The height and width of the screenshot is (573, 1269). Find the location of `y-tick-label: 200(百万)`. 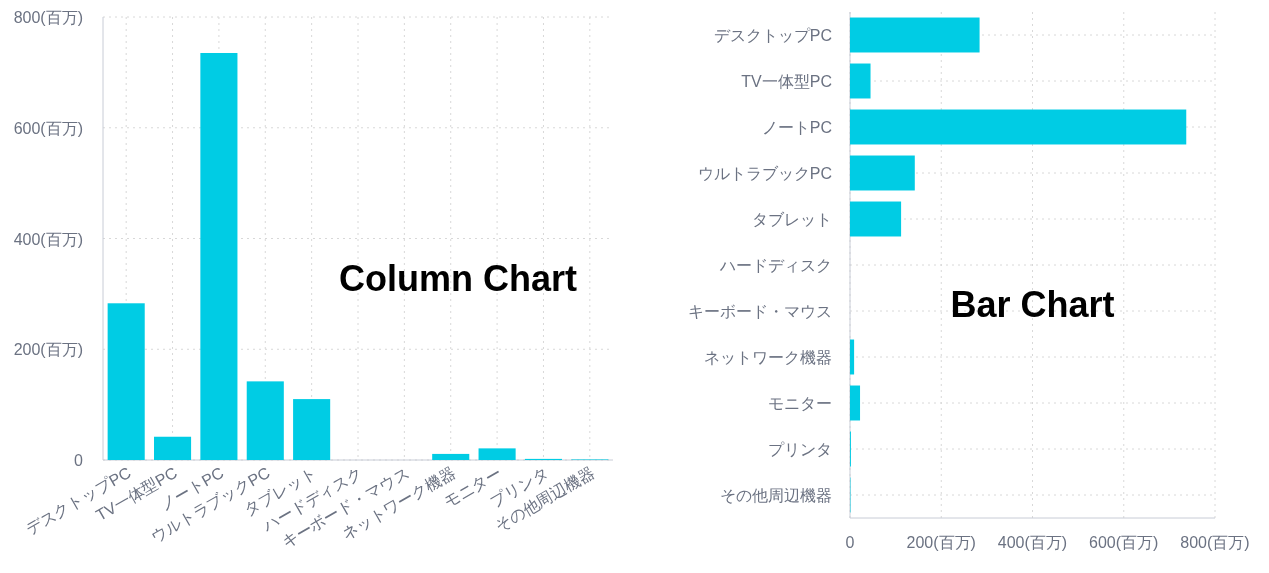

y-tick-label: 200(百万) is located at coordinates (48, 350).